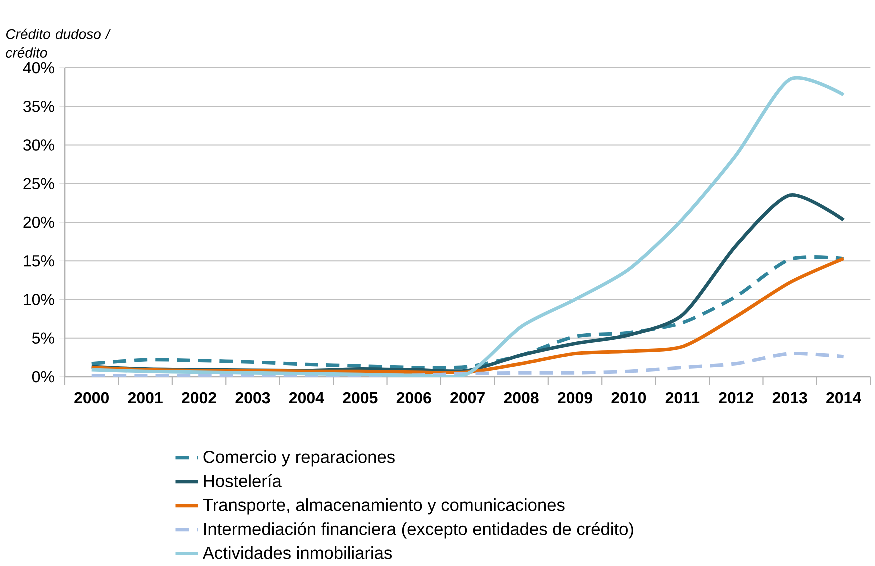  What do you see at coordinates (39, 184) in the screenshot?
I see `y-tick-label: 25%` at bounding box center [39, 184].